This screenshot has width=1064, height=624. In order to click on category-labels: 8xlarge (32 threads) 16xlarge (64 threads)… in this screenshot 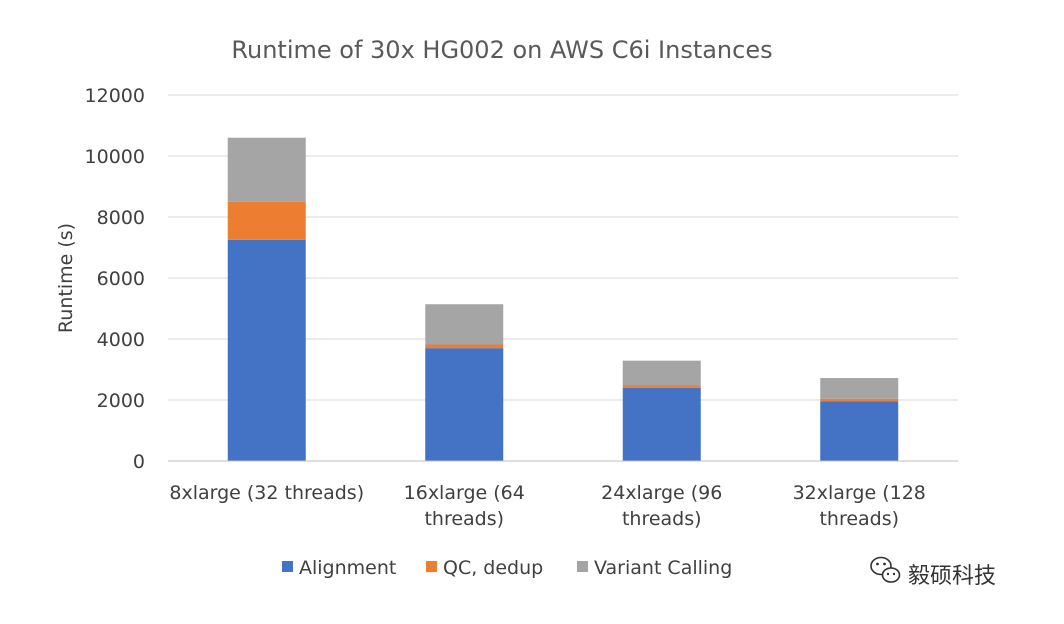, I will do `click(547, 506)`.